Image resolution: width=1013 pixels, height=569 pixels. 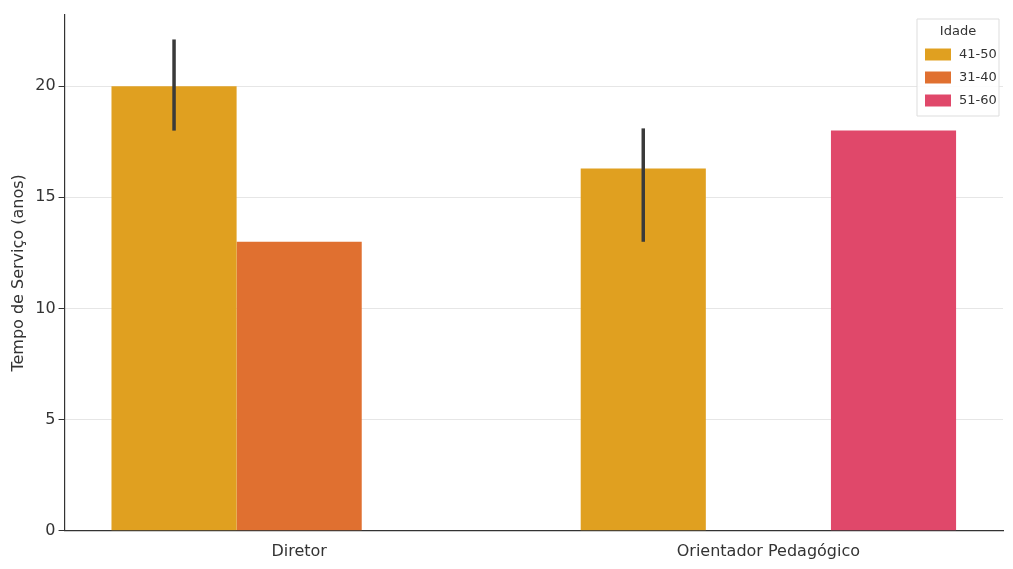 What do you see at coordinates (978, 53) in the screenshot?
I see `legend-label: 41-50` at bounding box center [978, 53].